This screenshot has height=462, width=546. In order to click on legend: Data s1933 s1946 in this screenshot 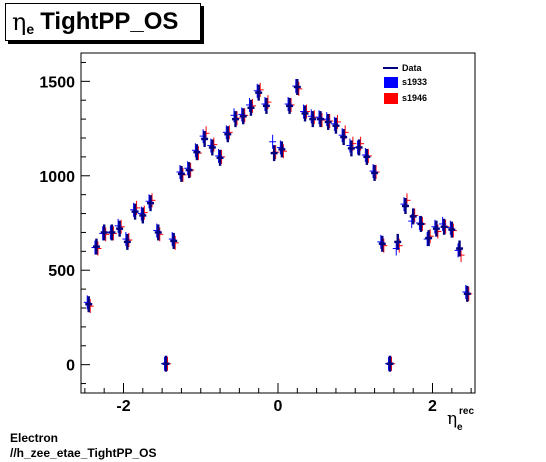, I will do `click(405, 83)`.